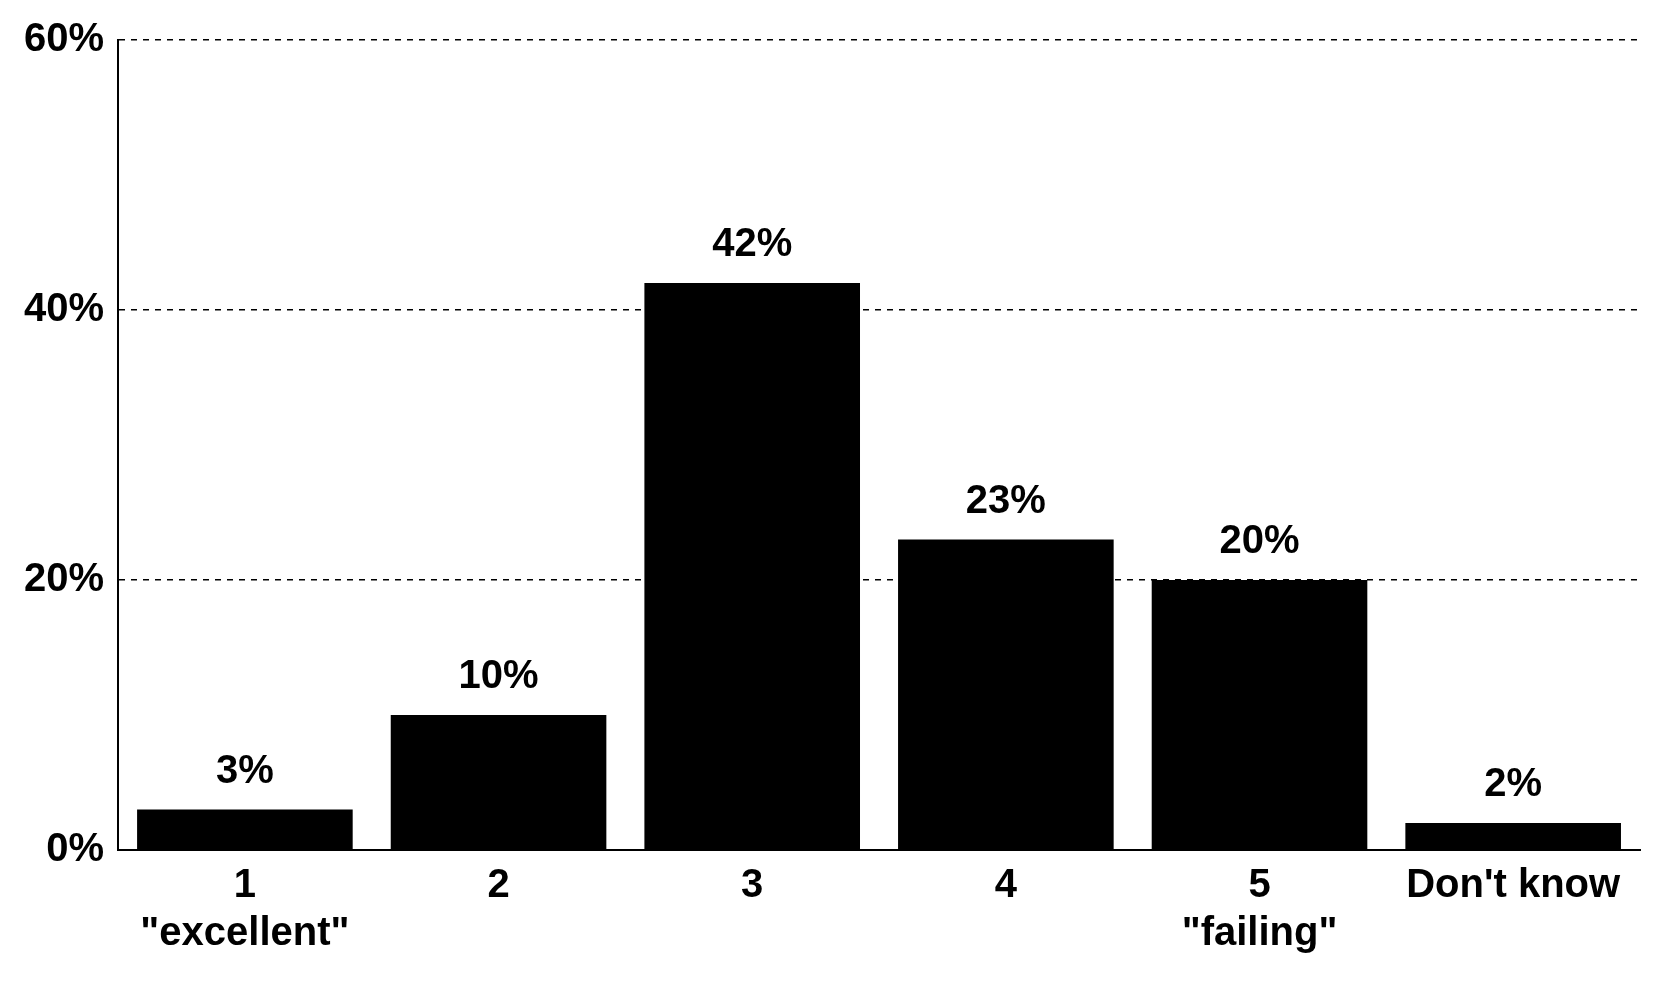  I want to click on y-tick-label: 60%, so click(64, 37).